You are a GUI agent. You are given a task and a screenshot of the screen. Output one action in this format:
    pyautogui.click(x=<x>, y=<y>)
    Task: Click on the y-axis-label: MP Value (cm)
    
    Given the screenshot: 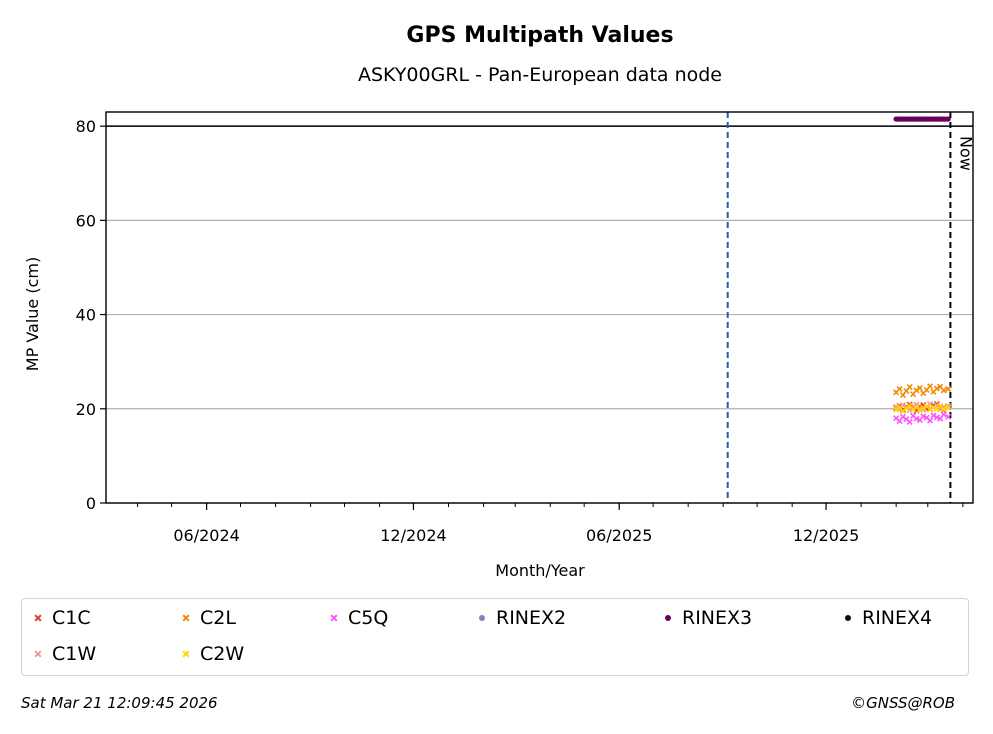 What is the action you would take?
    pyautogui.click(x=32, y=314)
    